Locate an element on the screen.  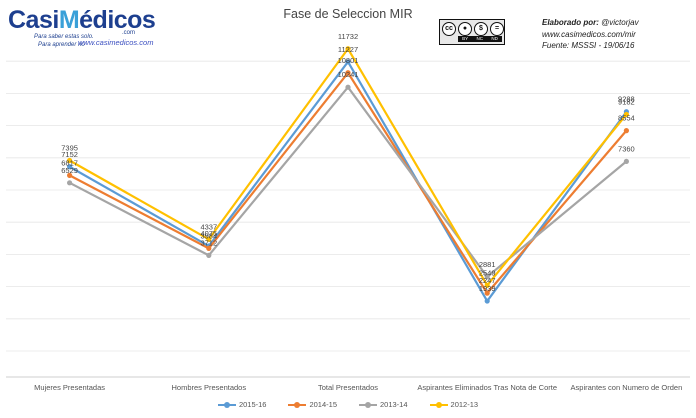
data-label: 6529 is located at coordinates (69, 170).